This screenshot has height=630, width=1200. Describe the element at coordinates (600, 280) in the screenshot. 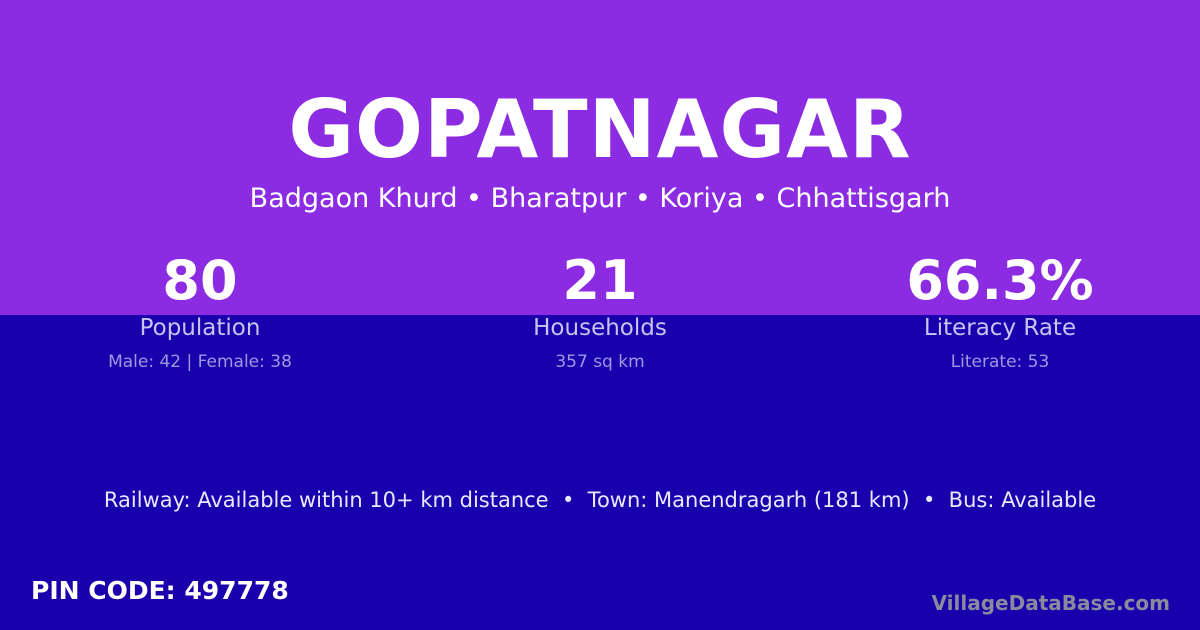

I see `stat-value: 21` at that location.